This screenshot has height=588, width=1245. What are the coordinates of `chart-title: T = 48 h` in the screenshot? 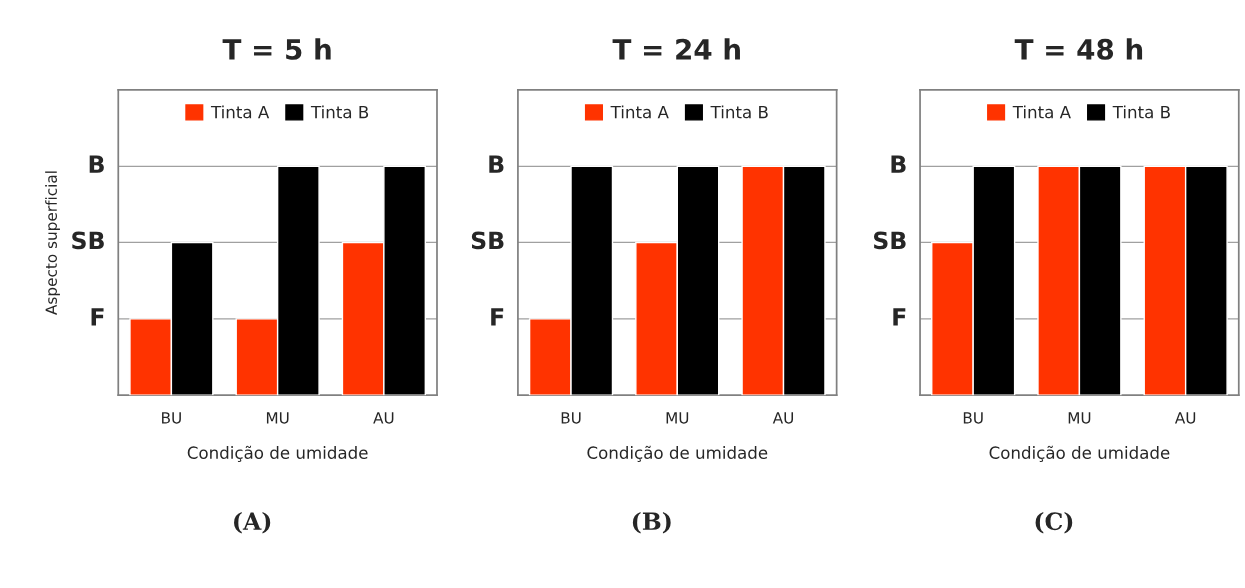 It's located at (1078, 49).